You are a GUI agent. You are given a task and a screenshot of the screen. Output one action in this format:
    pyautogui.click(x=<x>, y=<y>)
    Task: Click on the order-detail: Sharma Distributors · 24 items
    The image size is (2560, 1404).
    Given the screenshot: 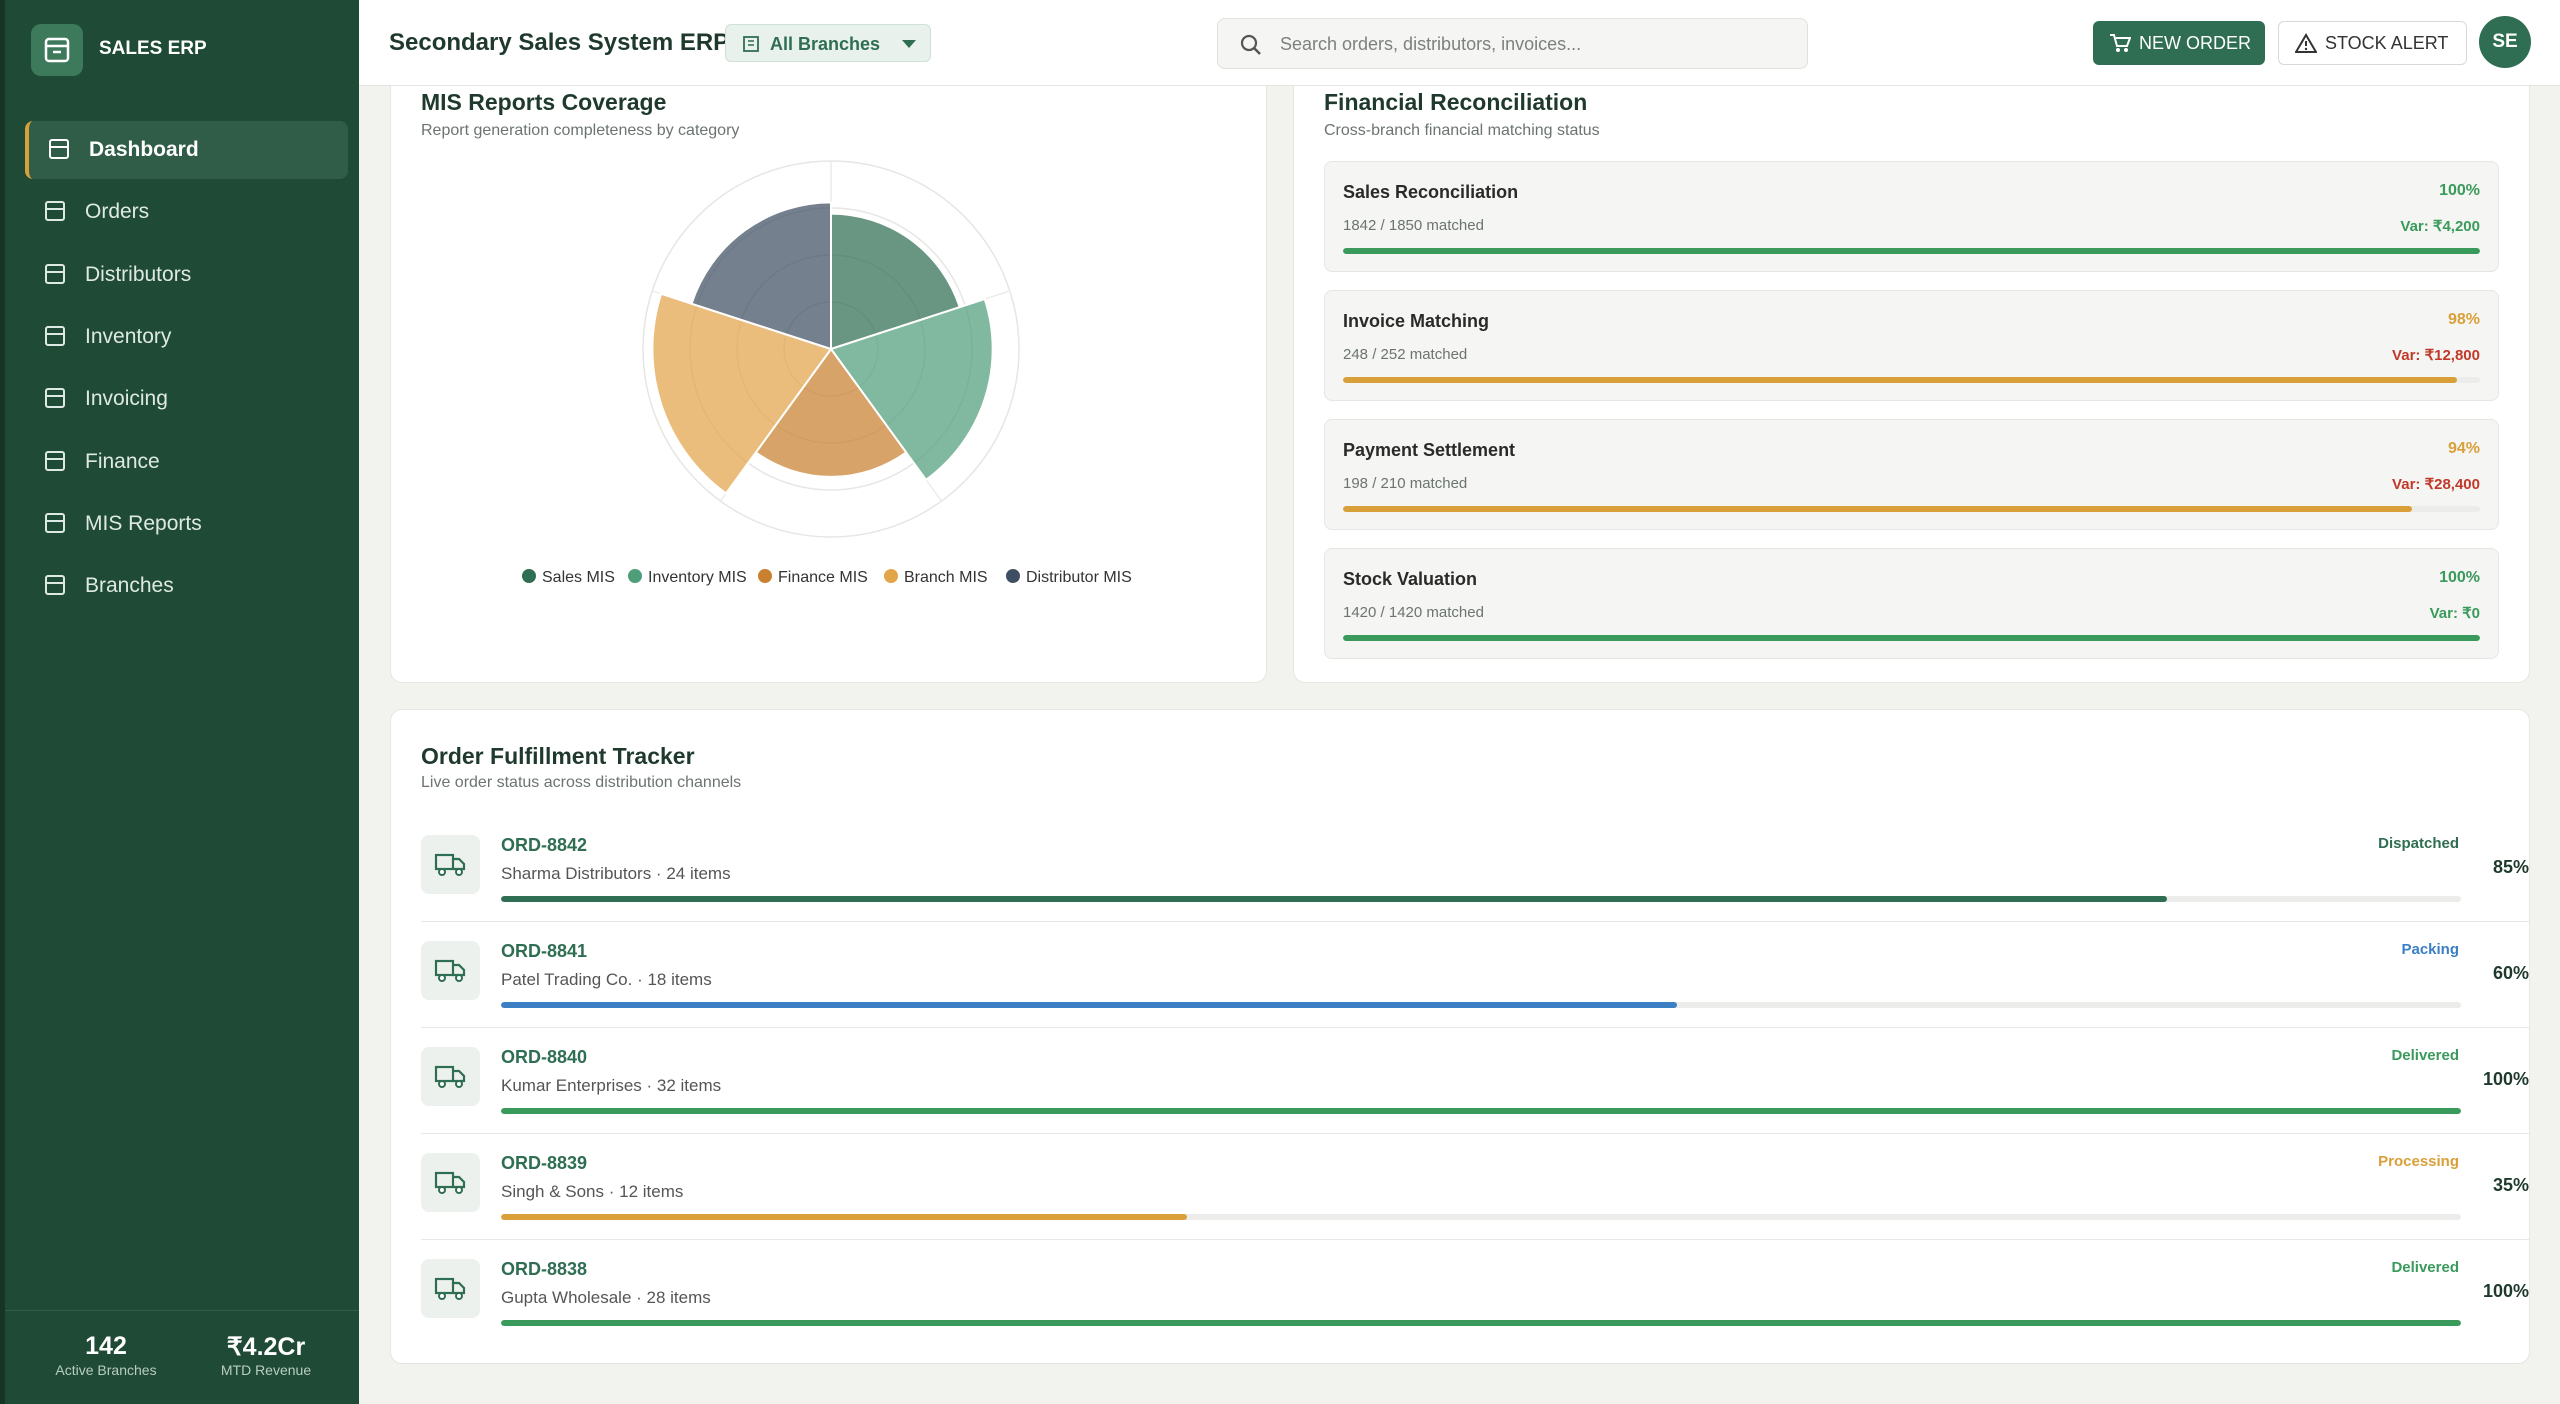 What is the action you would take?
    pyautogui.click(x=616, y=873)
    